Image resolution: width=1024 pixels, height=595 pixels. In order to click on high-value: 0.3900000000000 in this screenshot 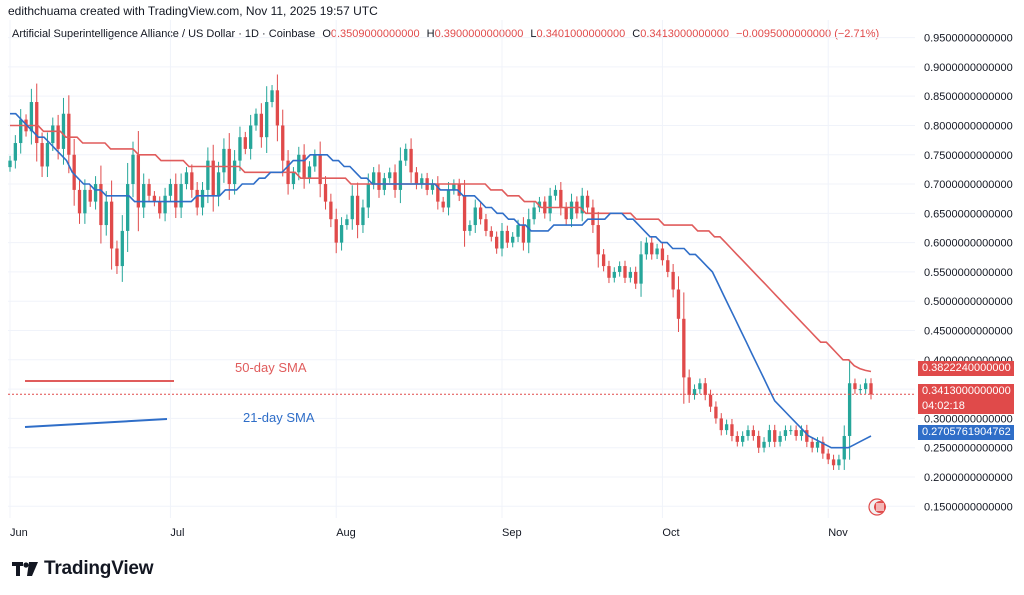, I will do `click(479, 34)`.